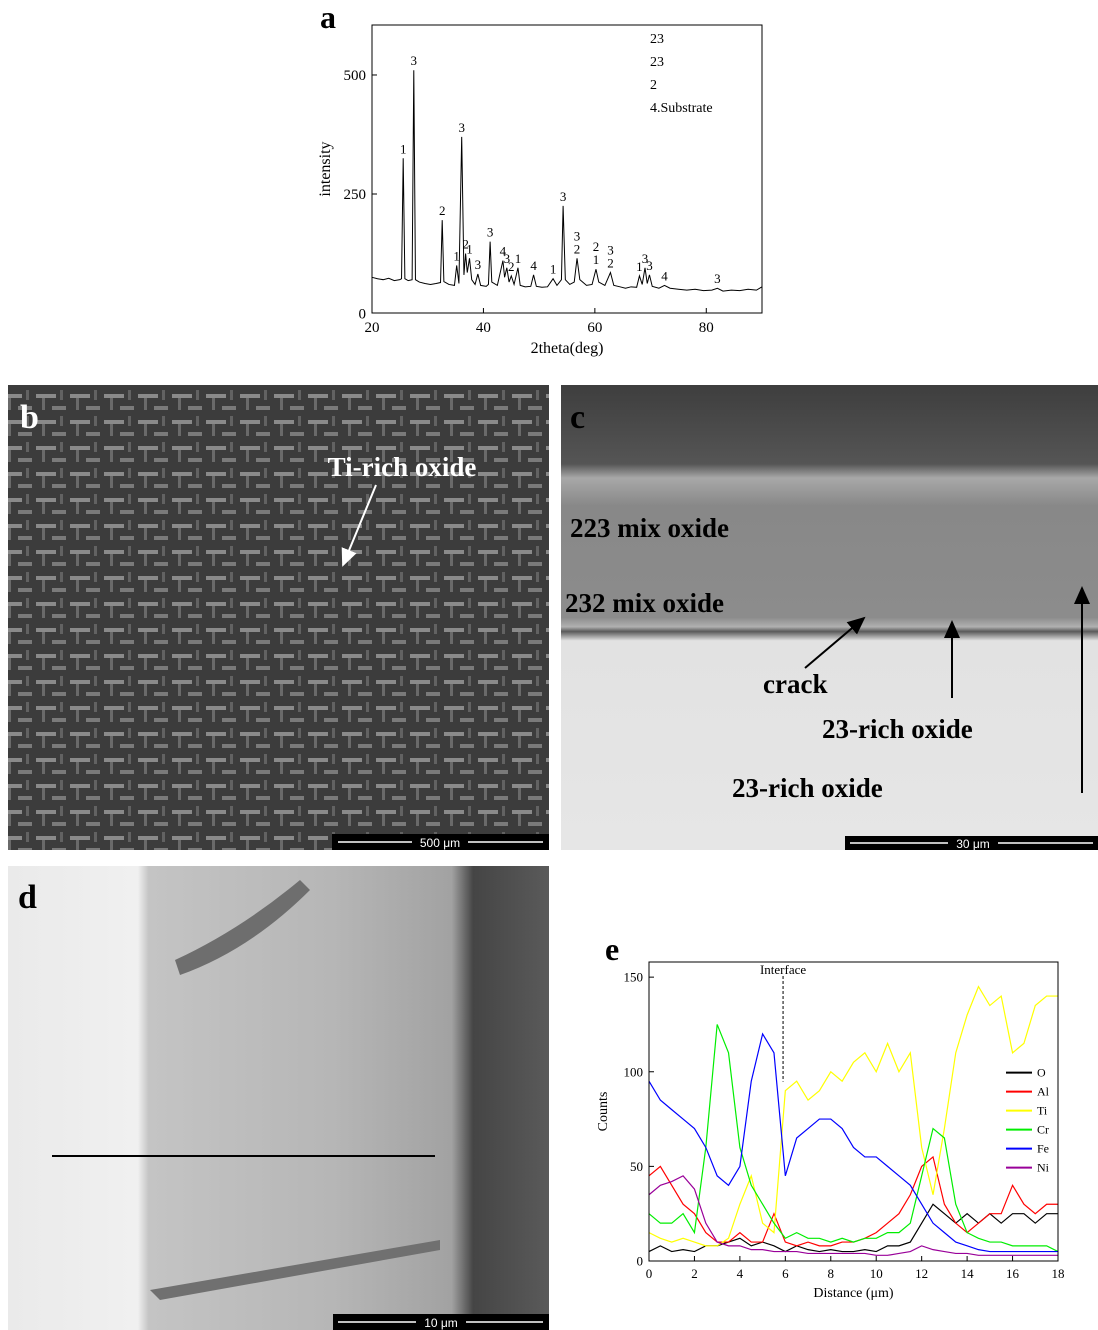 The height and width of the screenshot is (1330, 1098). What do you see at coordinates (328, 17) in the screenshot?
I see `panel-label: a` at bounding box center [328, 17].